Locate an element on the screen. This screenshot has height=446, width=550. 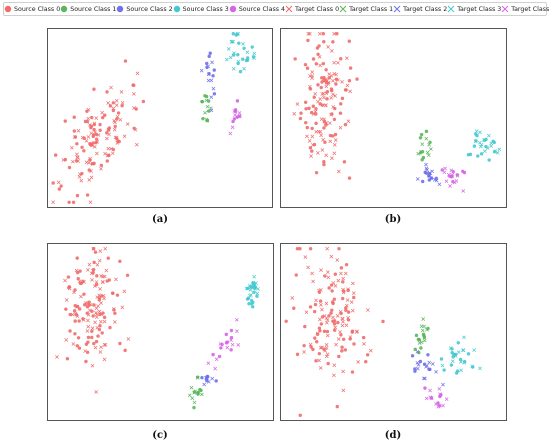
x-marker-icon is located at coordinates (397, 9).